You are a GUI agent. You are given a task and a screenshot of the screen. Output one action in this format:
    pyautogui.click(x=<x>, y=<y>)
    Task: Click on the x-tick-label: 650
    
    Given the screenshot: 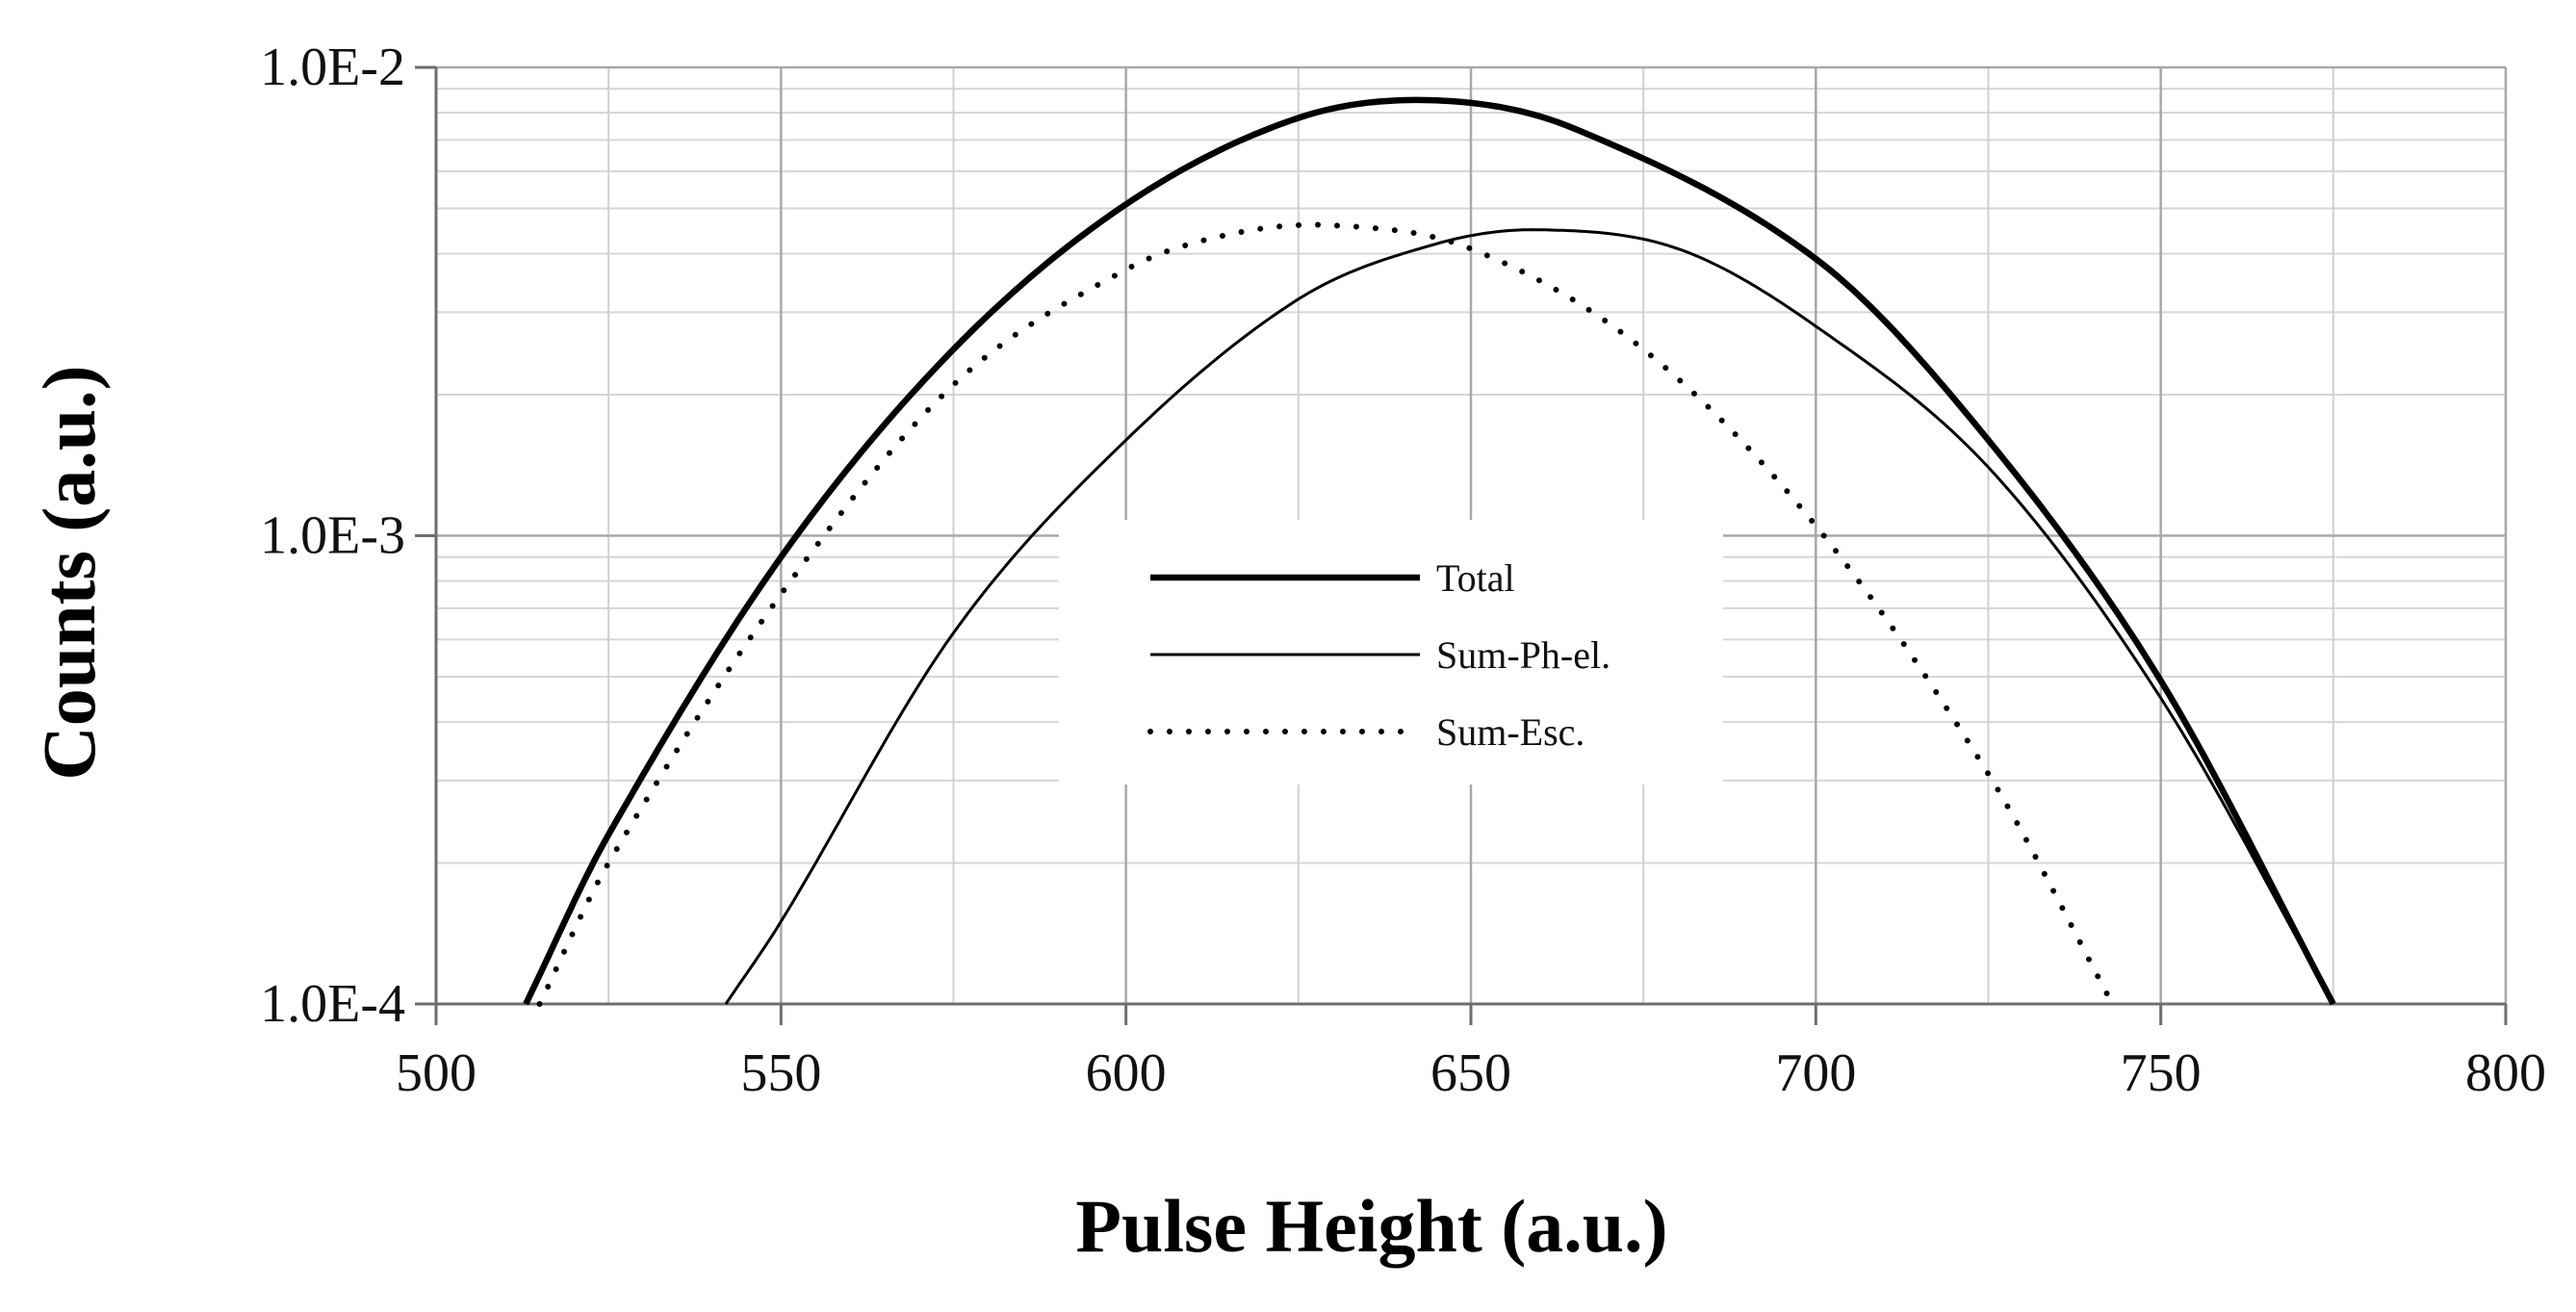 What is the action you would take?
    pyautogui.click(x=1471, y=1073)
    